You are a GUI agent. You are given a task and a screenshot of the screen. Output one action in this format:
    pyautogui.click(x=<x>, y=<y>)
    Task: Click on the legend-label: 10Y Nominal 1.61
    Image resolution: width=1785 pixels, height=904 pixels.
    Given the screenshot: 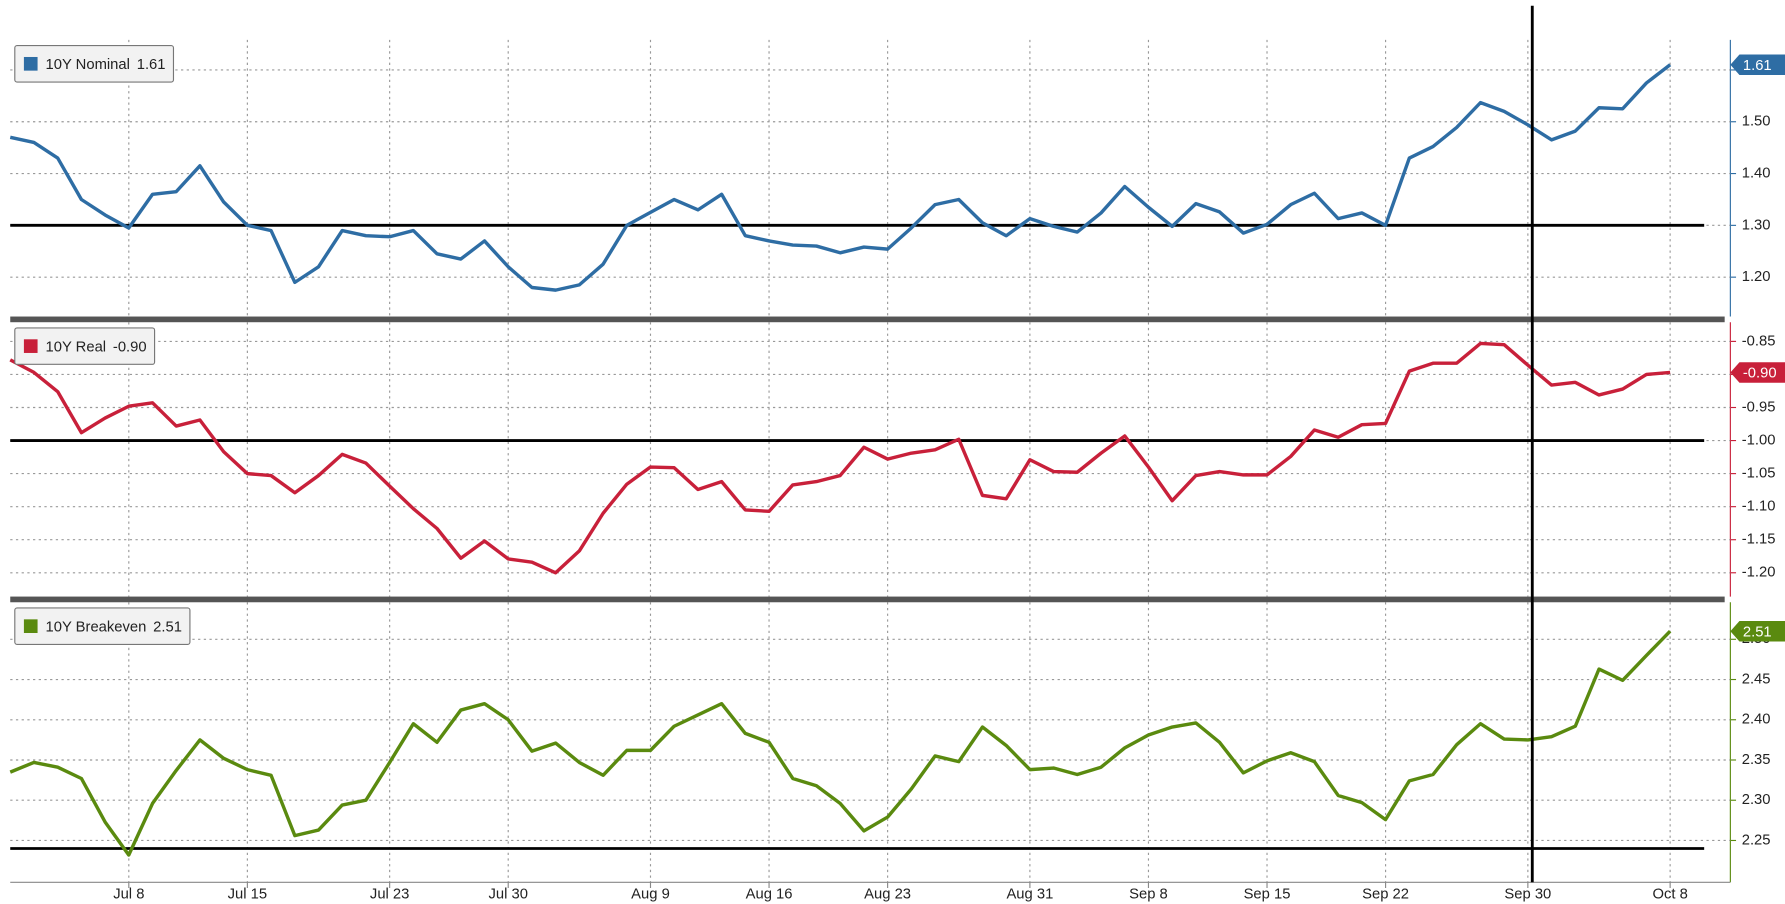 What is the action you would take?
    pyautogui.click(x=106, y=65)
    